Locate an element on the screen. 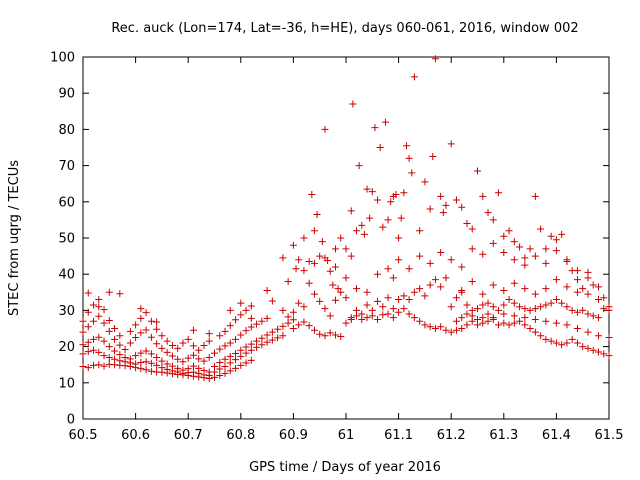 The width and height of the screenshot is (640, 480). x-tick-label: 61 is located at coordinates (346, 435).